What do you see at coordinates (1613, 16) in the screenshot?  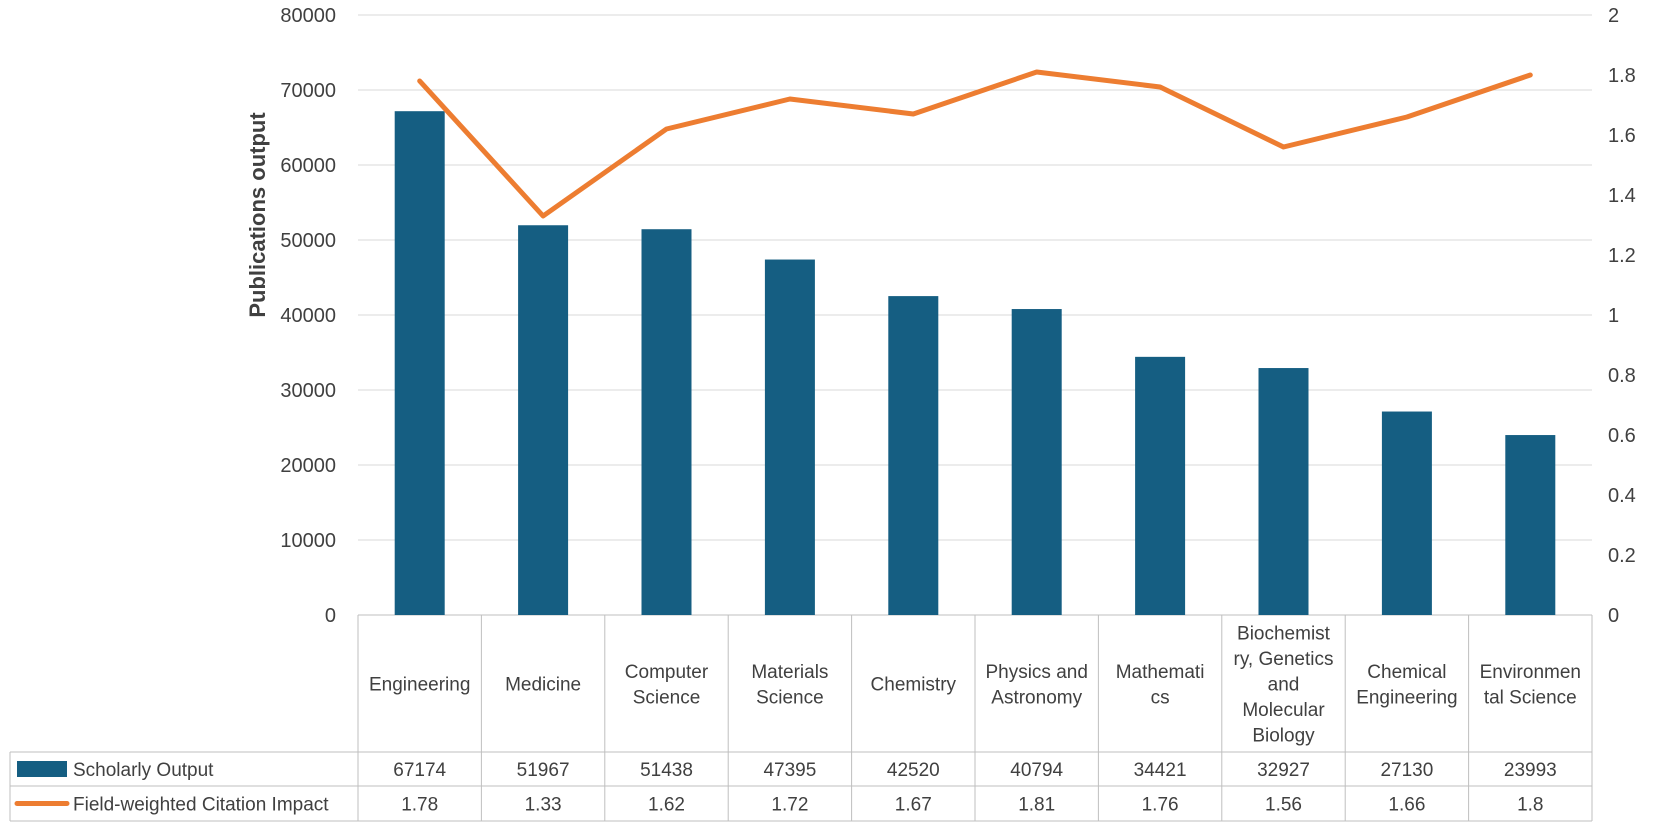 I see `y2-tick-label: 2` at bounding box center [1613, 16].